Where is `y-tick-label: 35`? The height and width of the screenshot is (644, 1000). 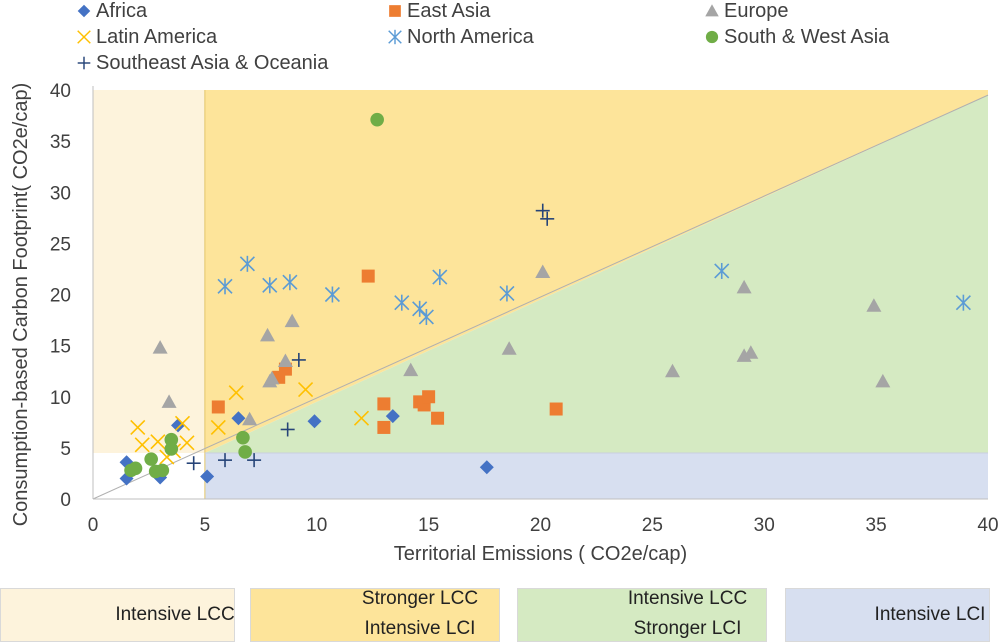 y-tick-label: 35 is located at coordinates (60, 142).